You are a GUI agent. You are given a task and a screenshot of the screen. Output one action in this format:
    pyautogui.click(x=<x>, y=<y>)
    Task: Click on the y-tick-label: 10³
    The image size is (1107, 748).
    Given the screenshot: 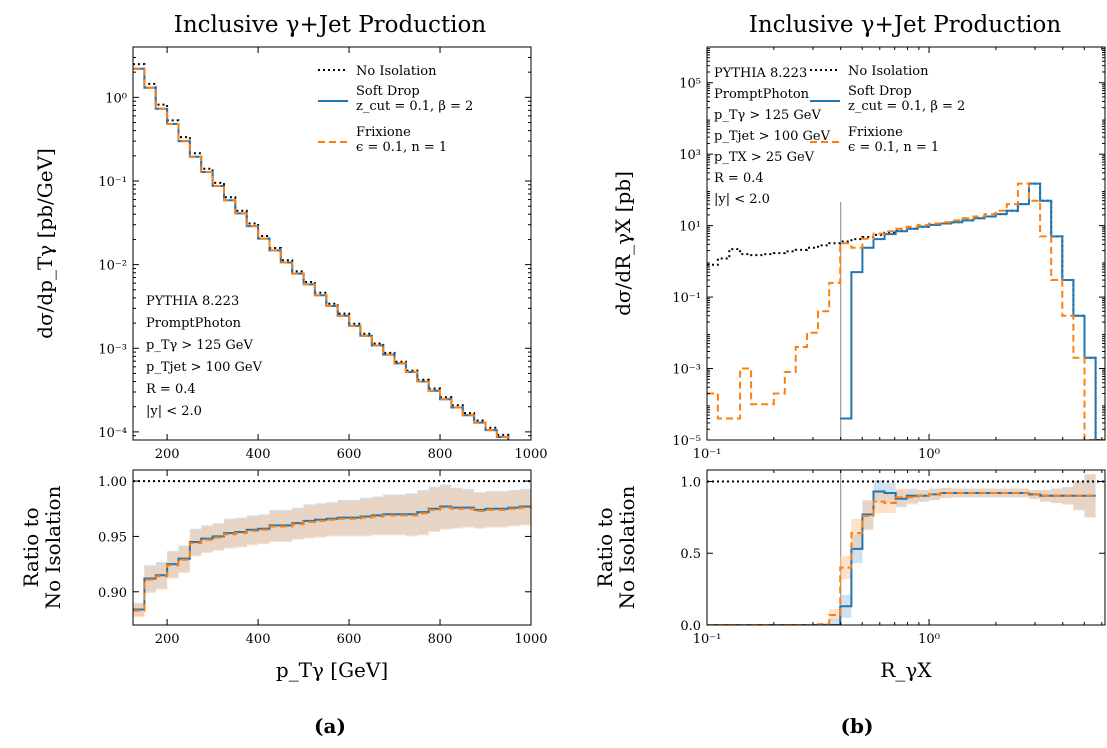 What is the action you would take?
    pyautogui.click(x=690, y=155)
    